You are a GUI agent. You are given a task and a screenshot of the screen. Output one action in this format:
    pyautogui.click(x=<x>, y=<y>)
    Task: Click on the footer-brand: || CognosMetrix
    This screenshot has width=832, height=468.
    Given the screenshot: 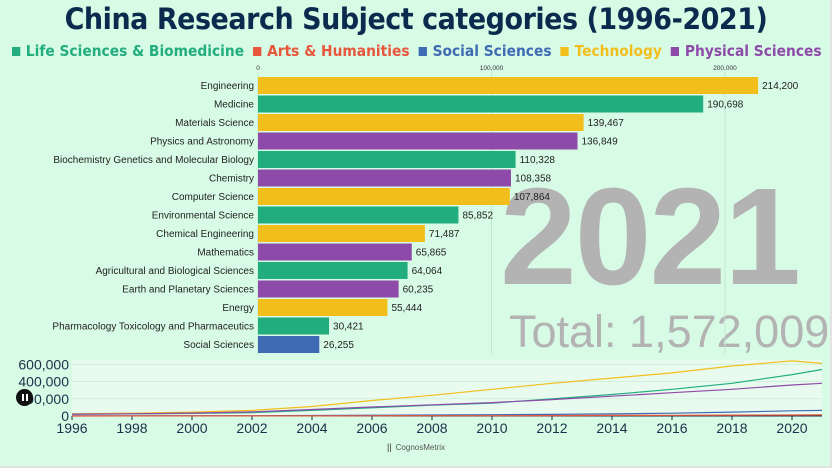 What is the action you would take?
    pyautogui.click(x=416, y=447)
    